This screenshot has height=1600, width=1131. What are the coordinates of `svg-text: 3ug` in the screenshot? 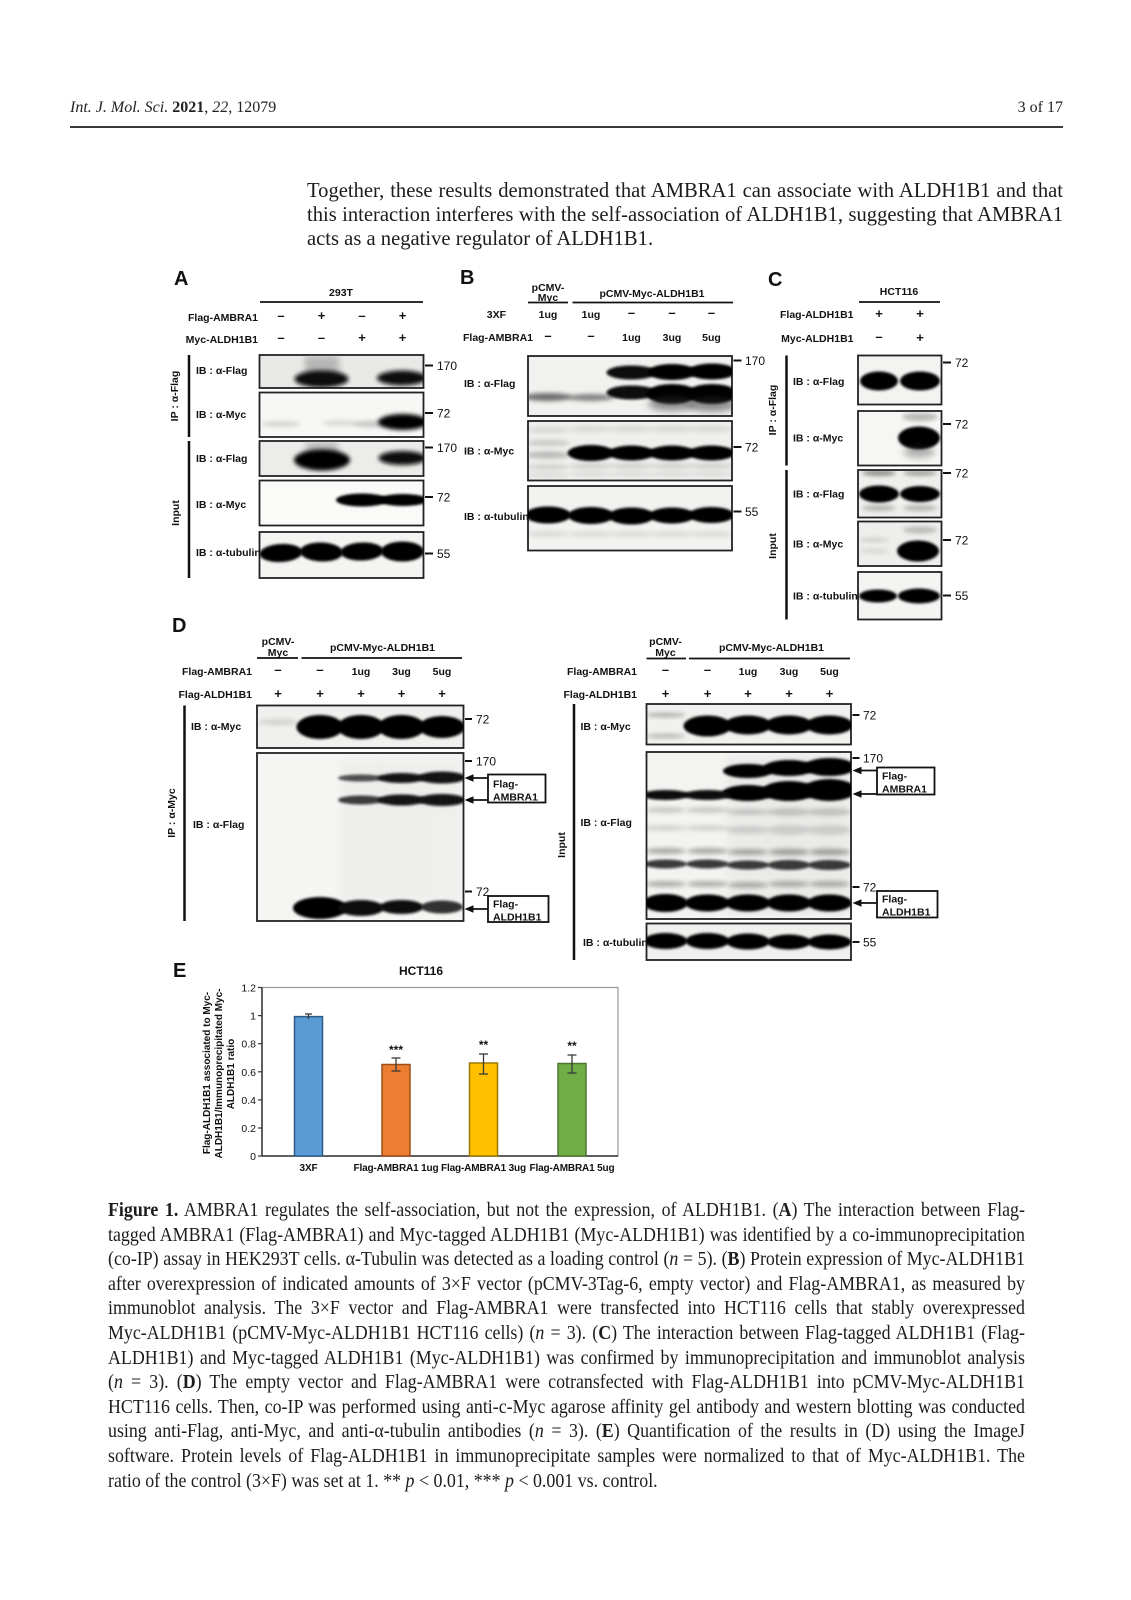 It's located at (789, 672).